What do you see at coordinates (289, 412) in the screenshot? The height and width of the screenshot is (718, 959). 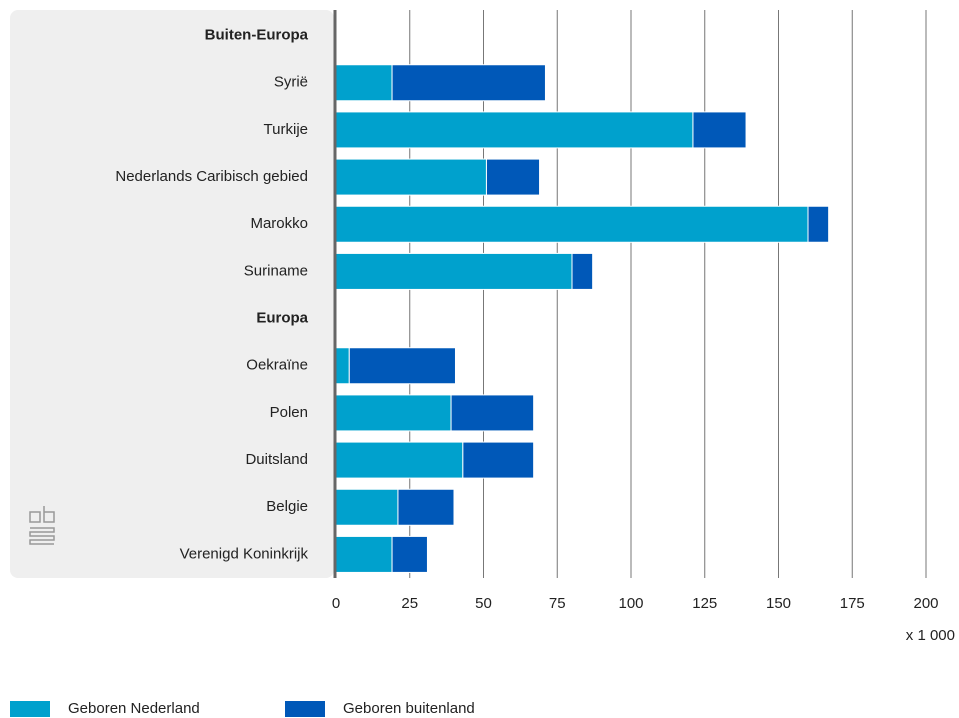 I see `y-tick-label: Polen` at bounding box center [289, 412].